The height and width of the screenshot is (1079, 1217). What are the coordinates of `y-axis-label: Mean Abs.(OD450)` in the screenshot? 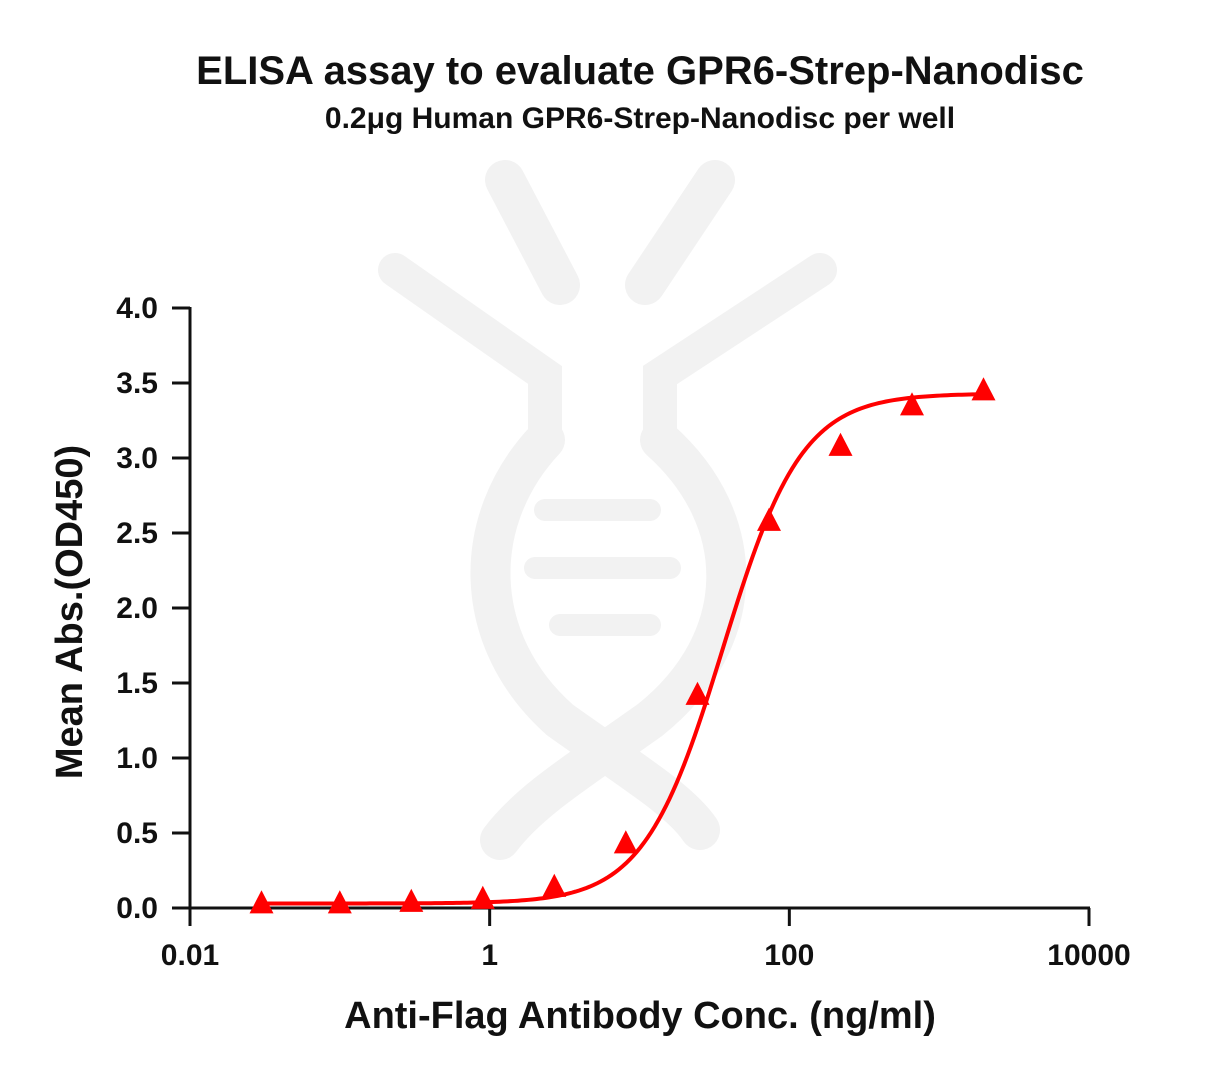 It's located at (70, 612).